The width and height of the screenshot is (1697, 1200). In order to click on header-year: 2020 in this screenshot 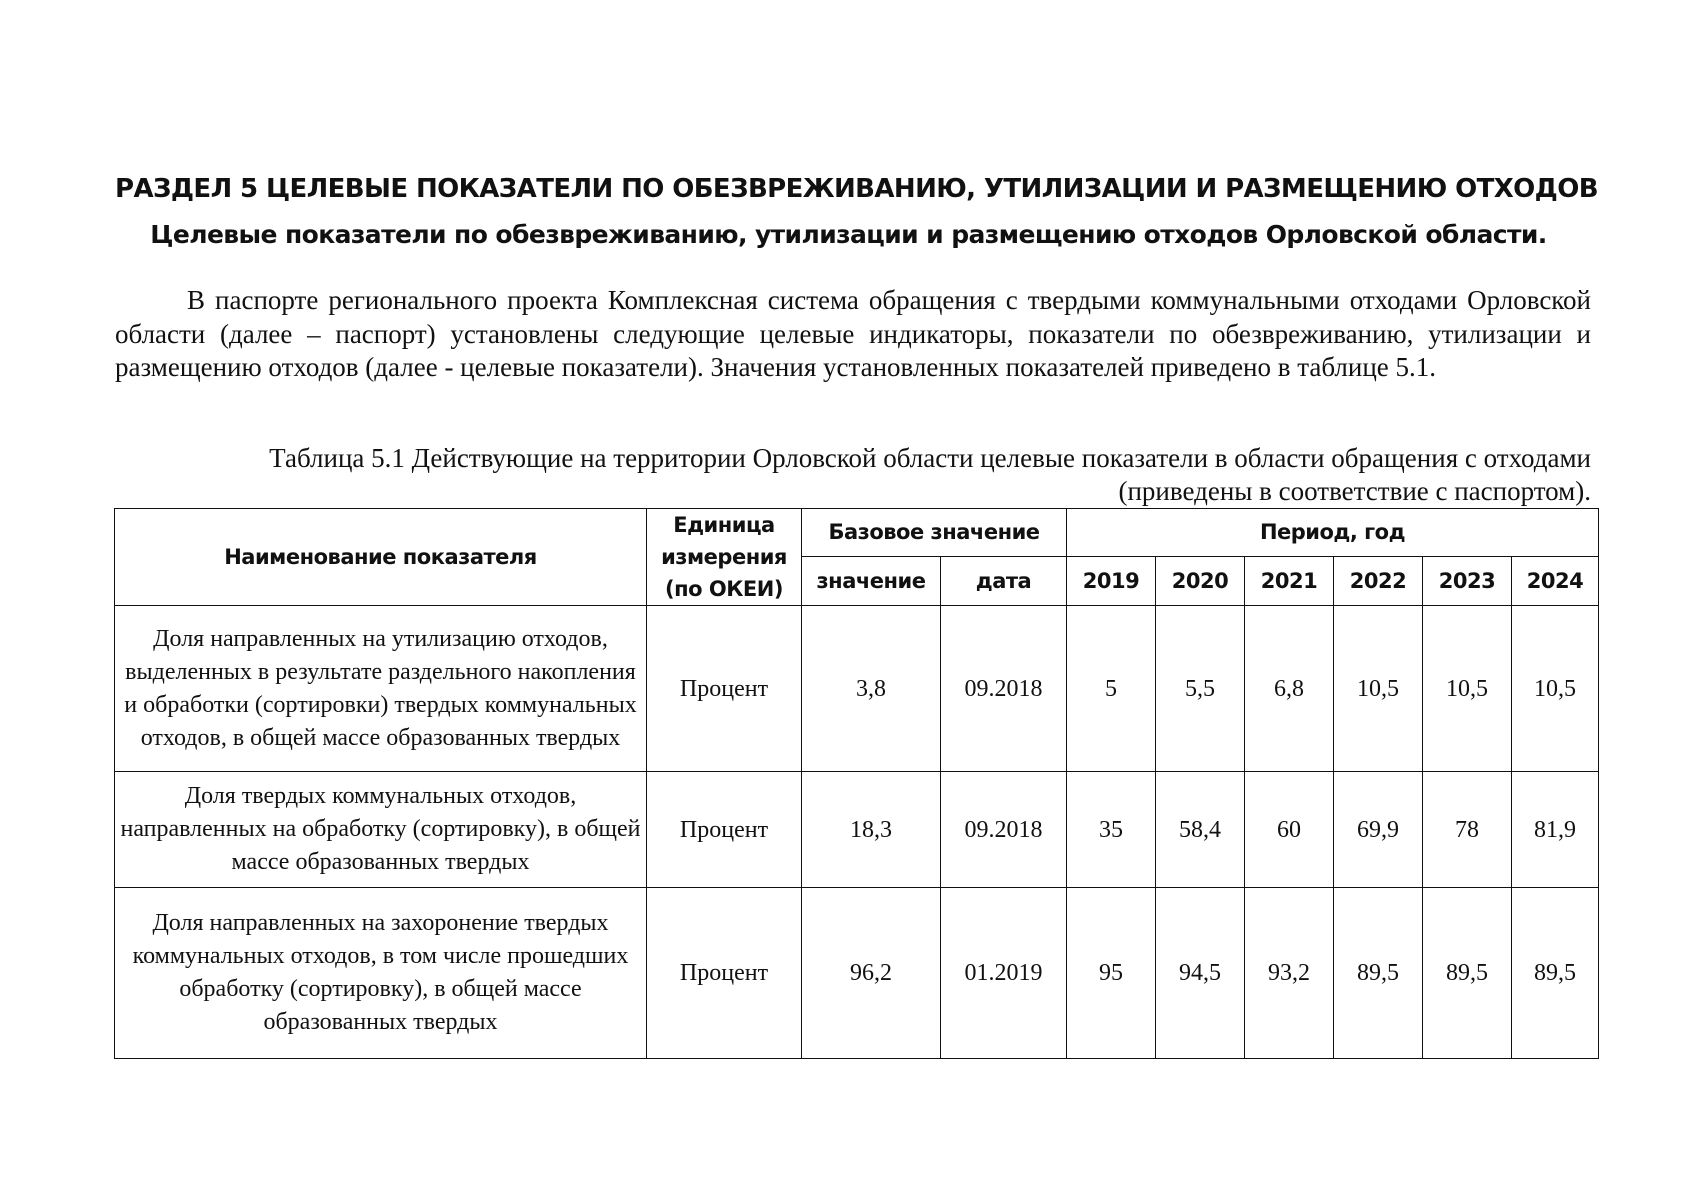, I will do `click(1200, 581)`.